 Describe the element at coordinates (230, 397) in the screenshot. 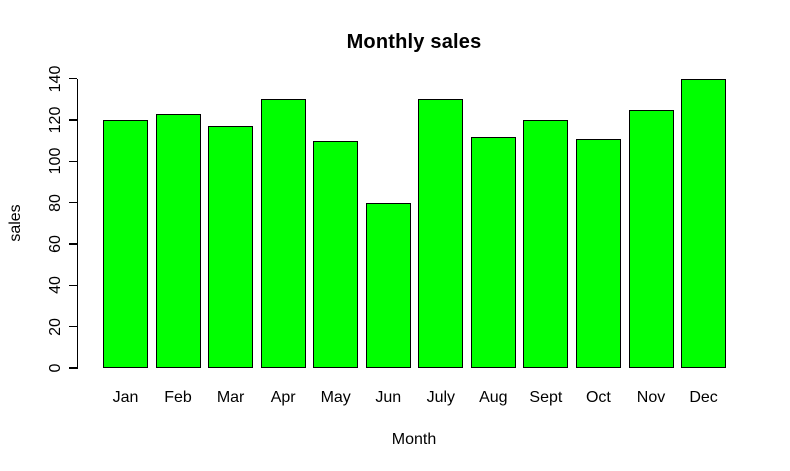

I see `x-tick-label-mar: Mar` at that location.